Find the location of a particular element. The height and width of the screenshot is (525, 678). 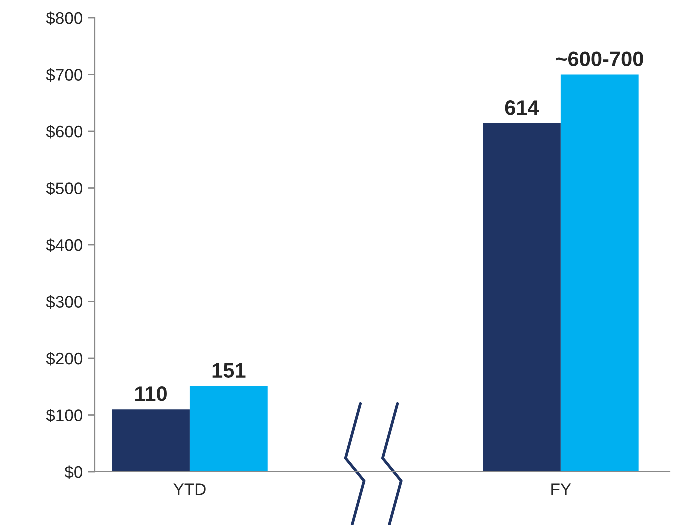

data-label: ~600-700 is located at coordinates (600, 59).